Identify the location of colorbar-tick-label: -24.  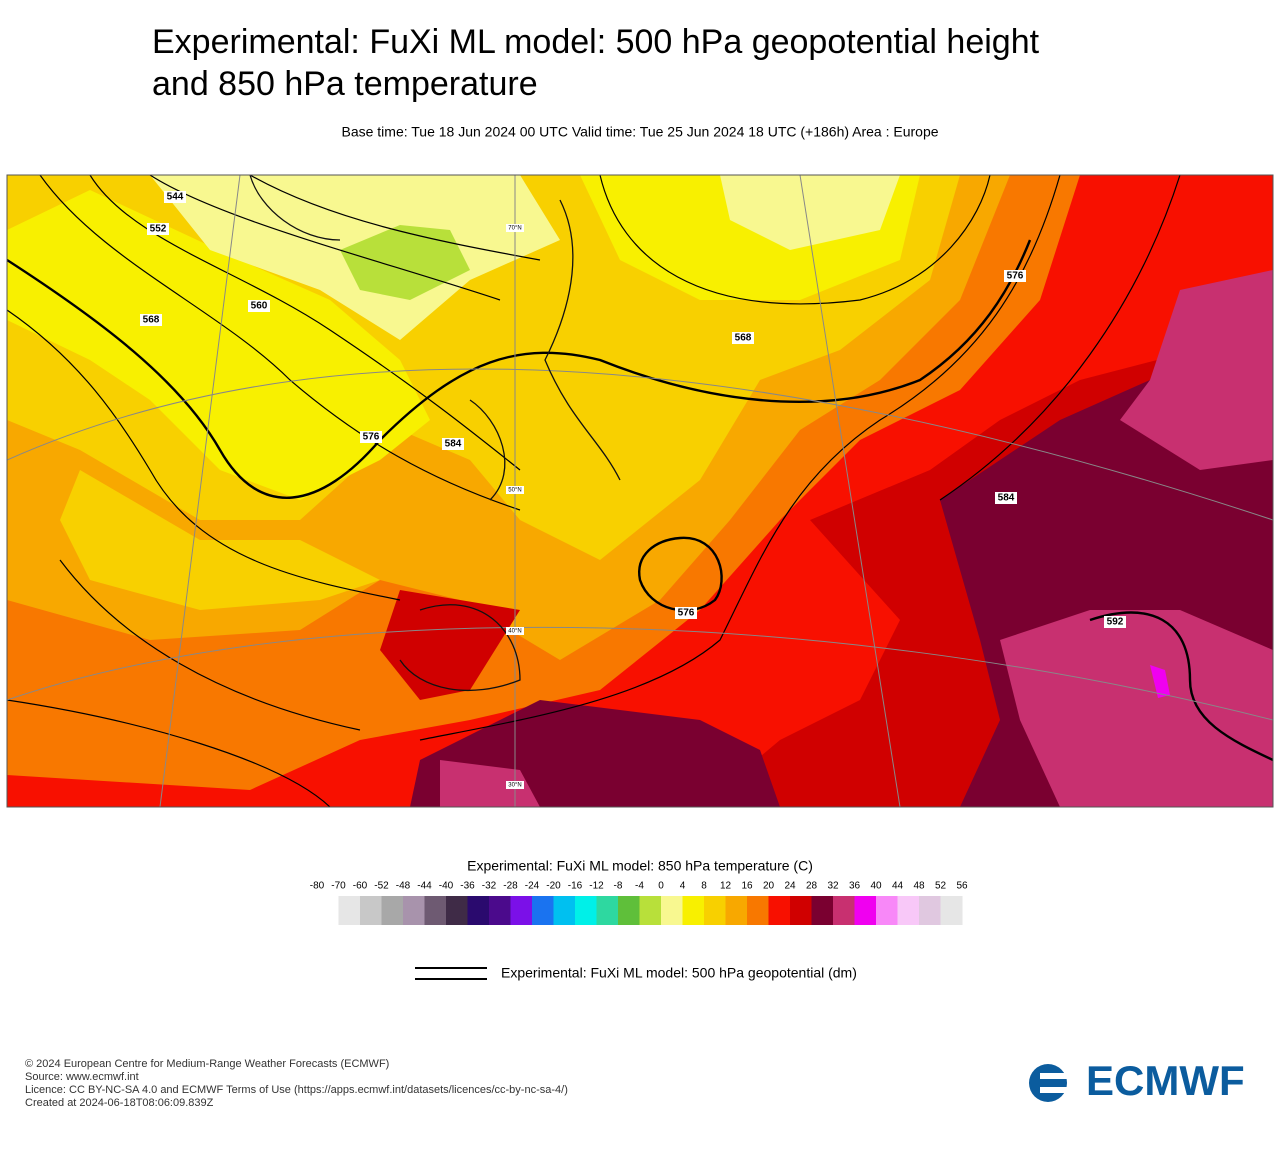
(532, 886).